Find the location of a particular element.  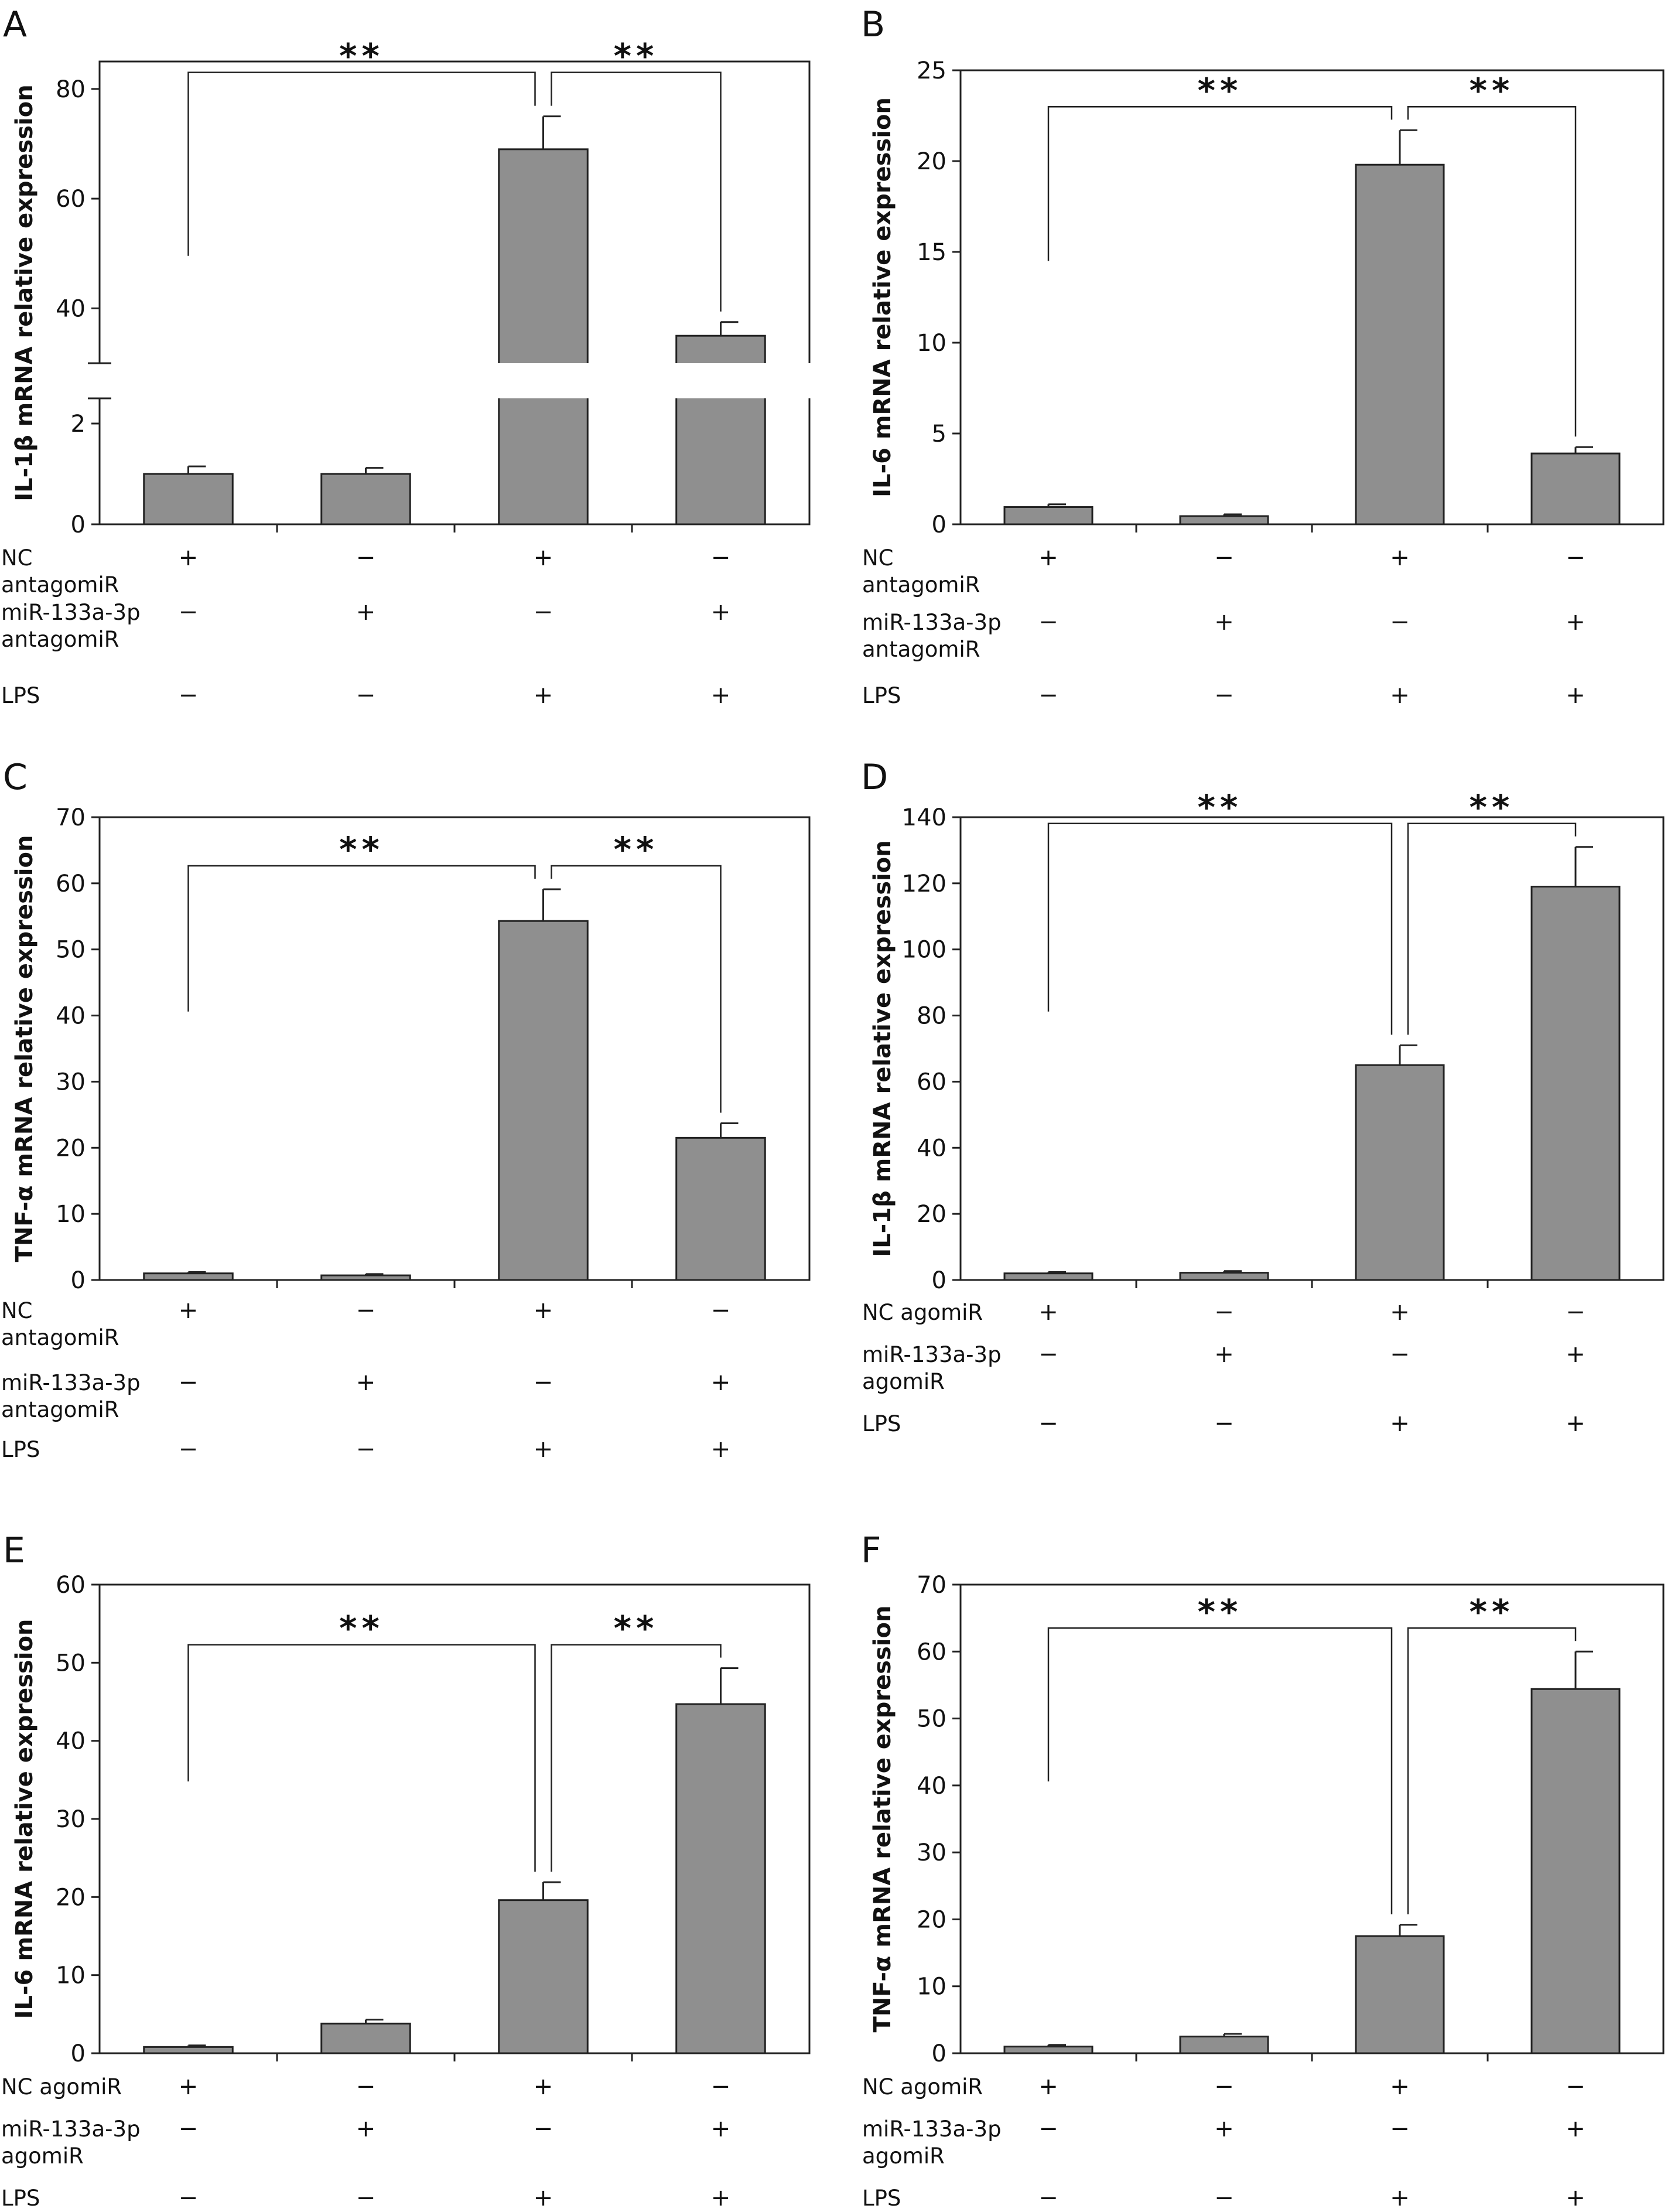

y-axis-label: IL-6 mRNA relative expression is located at coordinates (883, 297).